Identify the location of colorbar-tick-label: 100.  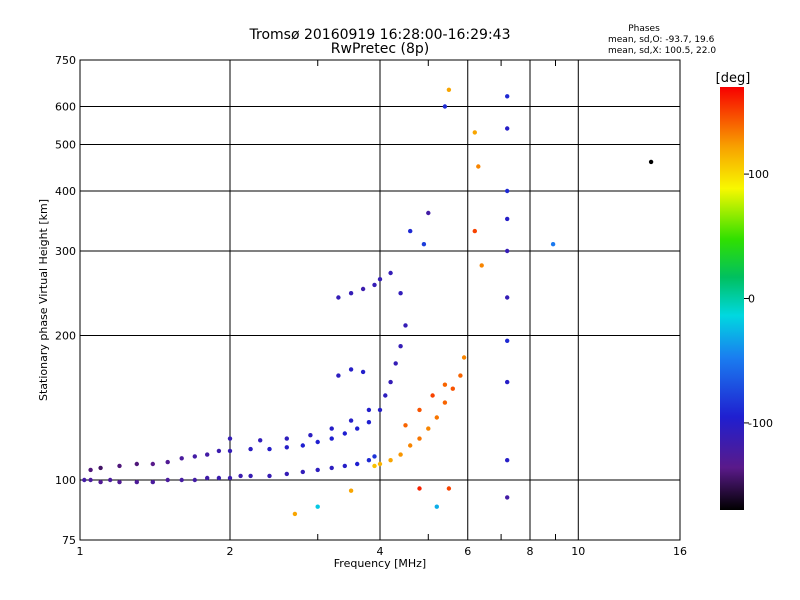
(758, 174).